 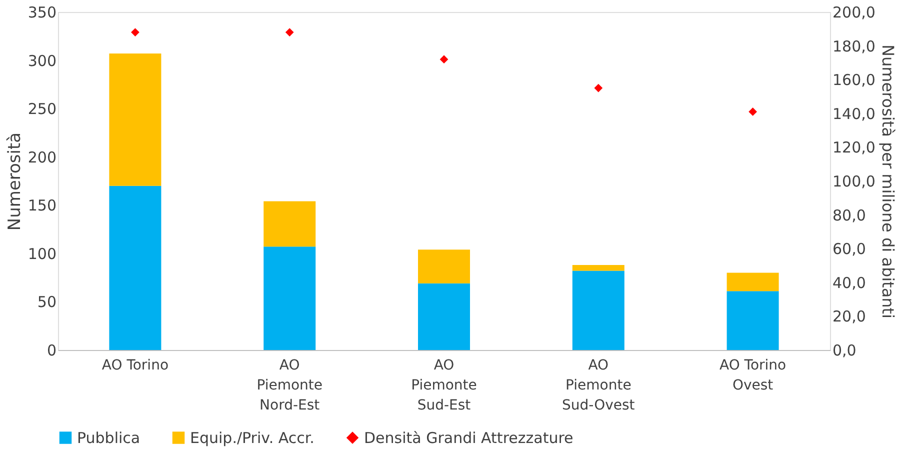 What do you see at coordinates (42, 13) in the screenshot?
I see `y-tick-label: 350` at bounding box center [42, 13].